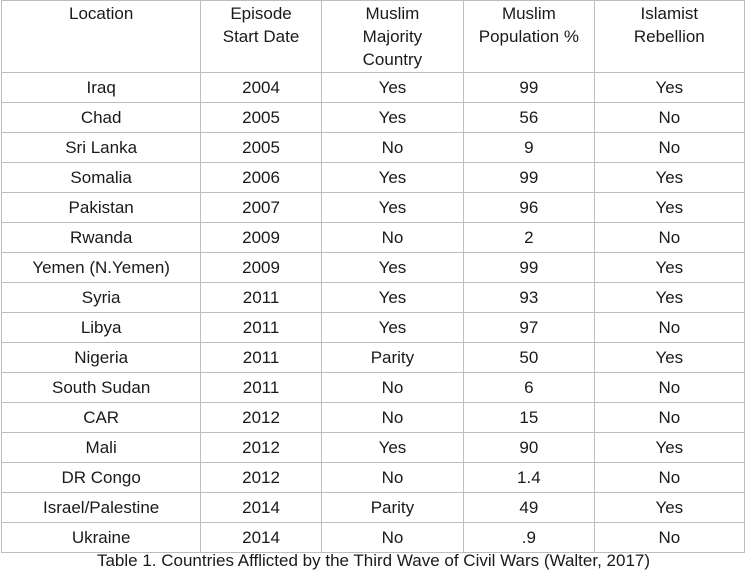 The width and height of the screenshot is (747, 575). I want to click on table-row: Israel/Palestine 2014 Parity 49 Yes, so click(373, 507).